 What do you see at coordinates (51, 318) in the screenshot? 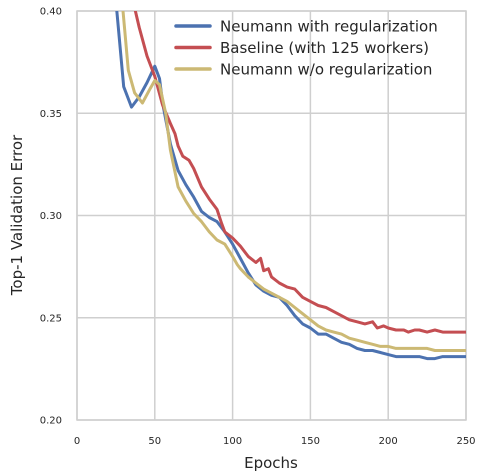
I see `y-tick-label: 0.25` at bounding box center [51, 318].